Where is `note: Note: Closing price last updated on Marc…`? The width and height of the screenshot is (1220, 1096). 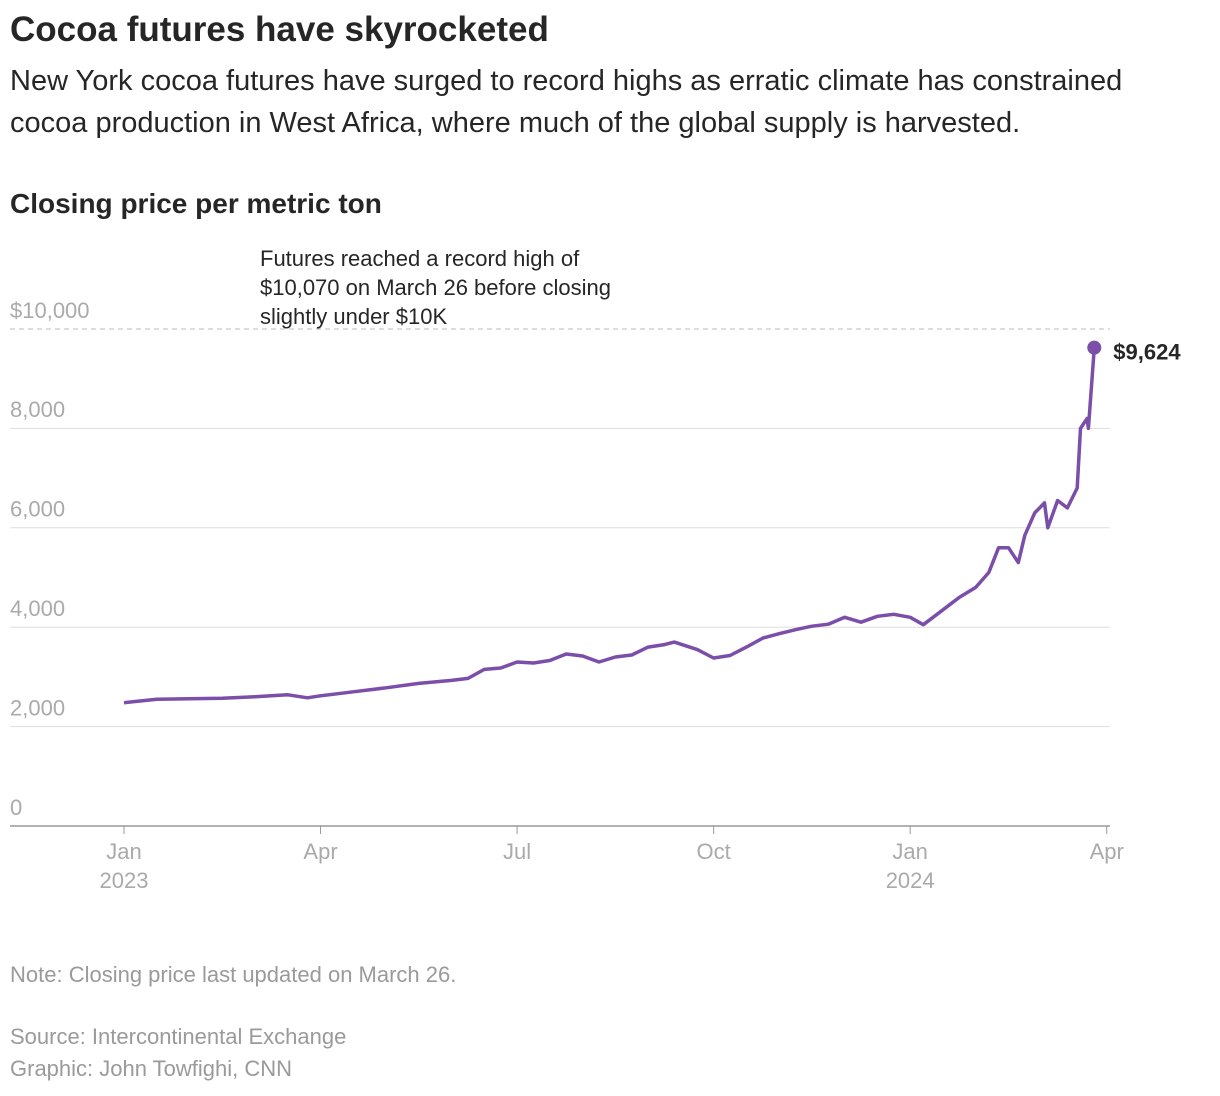
note: Note: Closing price last updated on Marc… is located at coordinates (233, 974).